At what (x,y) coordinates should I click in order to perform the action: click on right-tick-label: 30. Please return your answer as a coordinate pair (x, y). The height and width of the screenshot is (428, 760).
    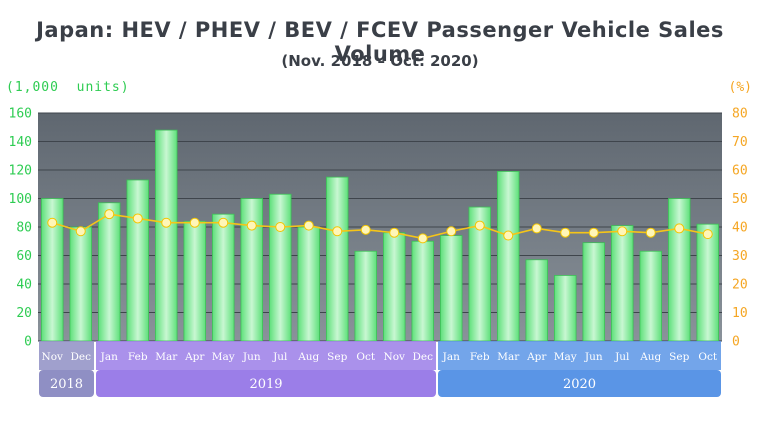
    Looking at the image, I should click on (740, 256).